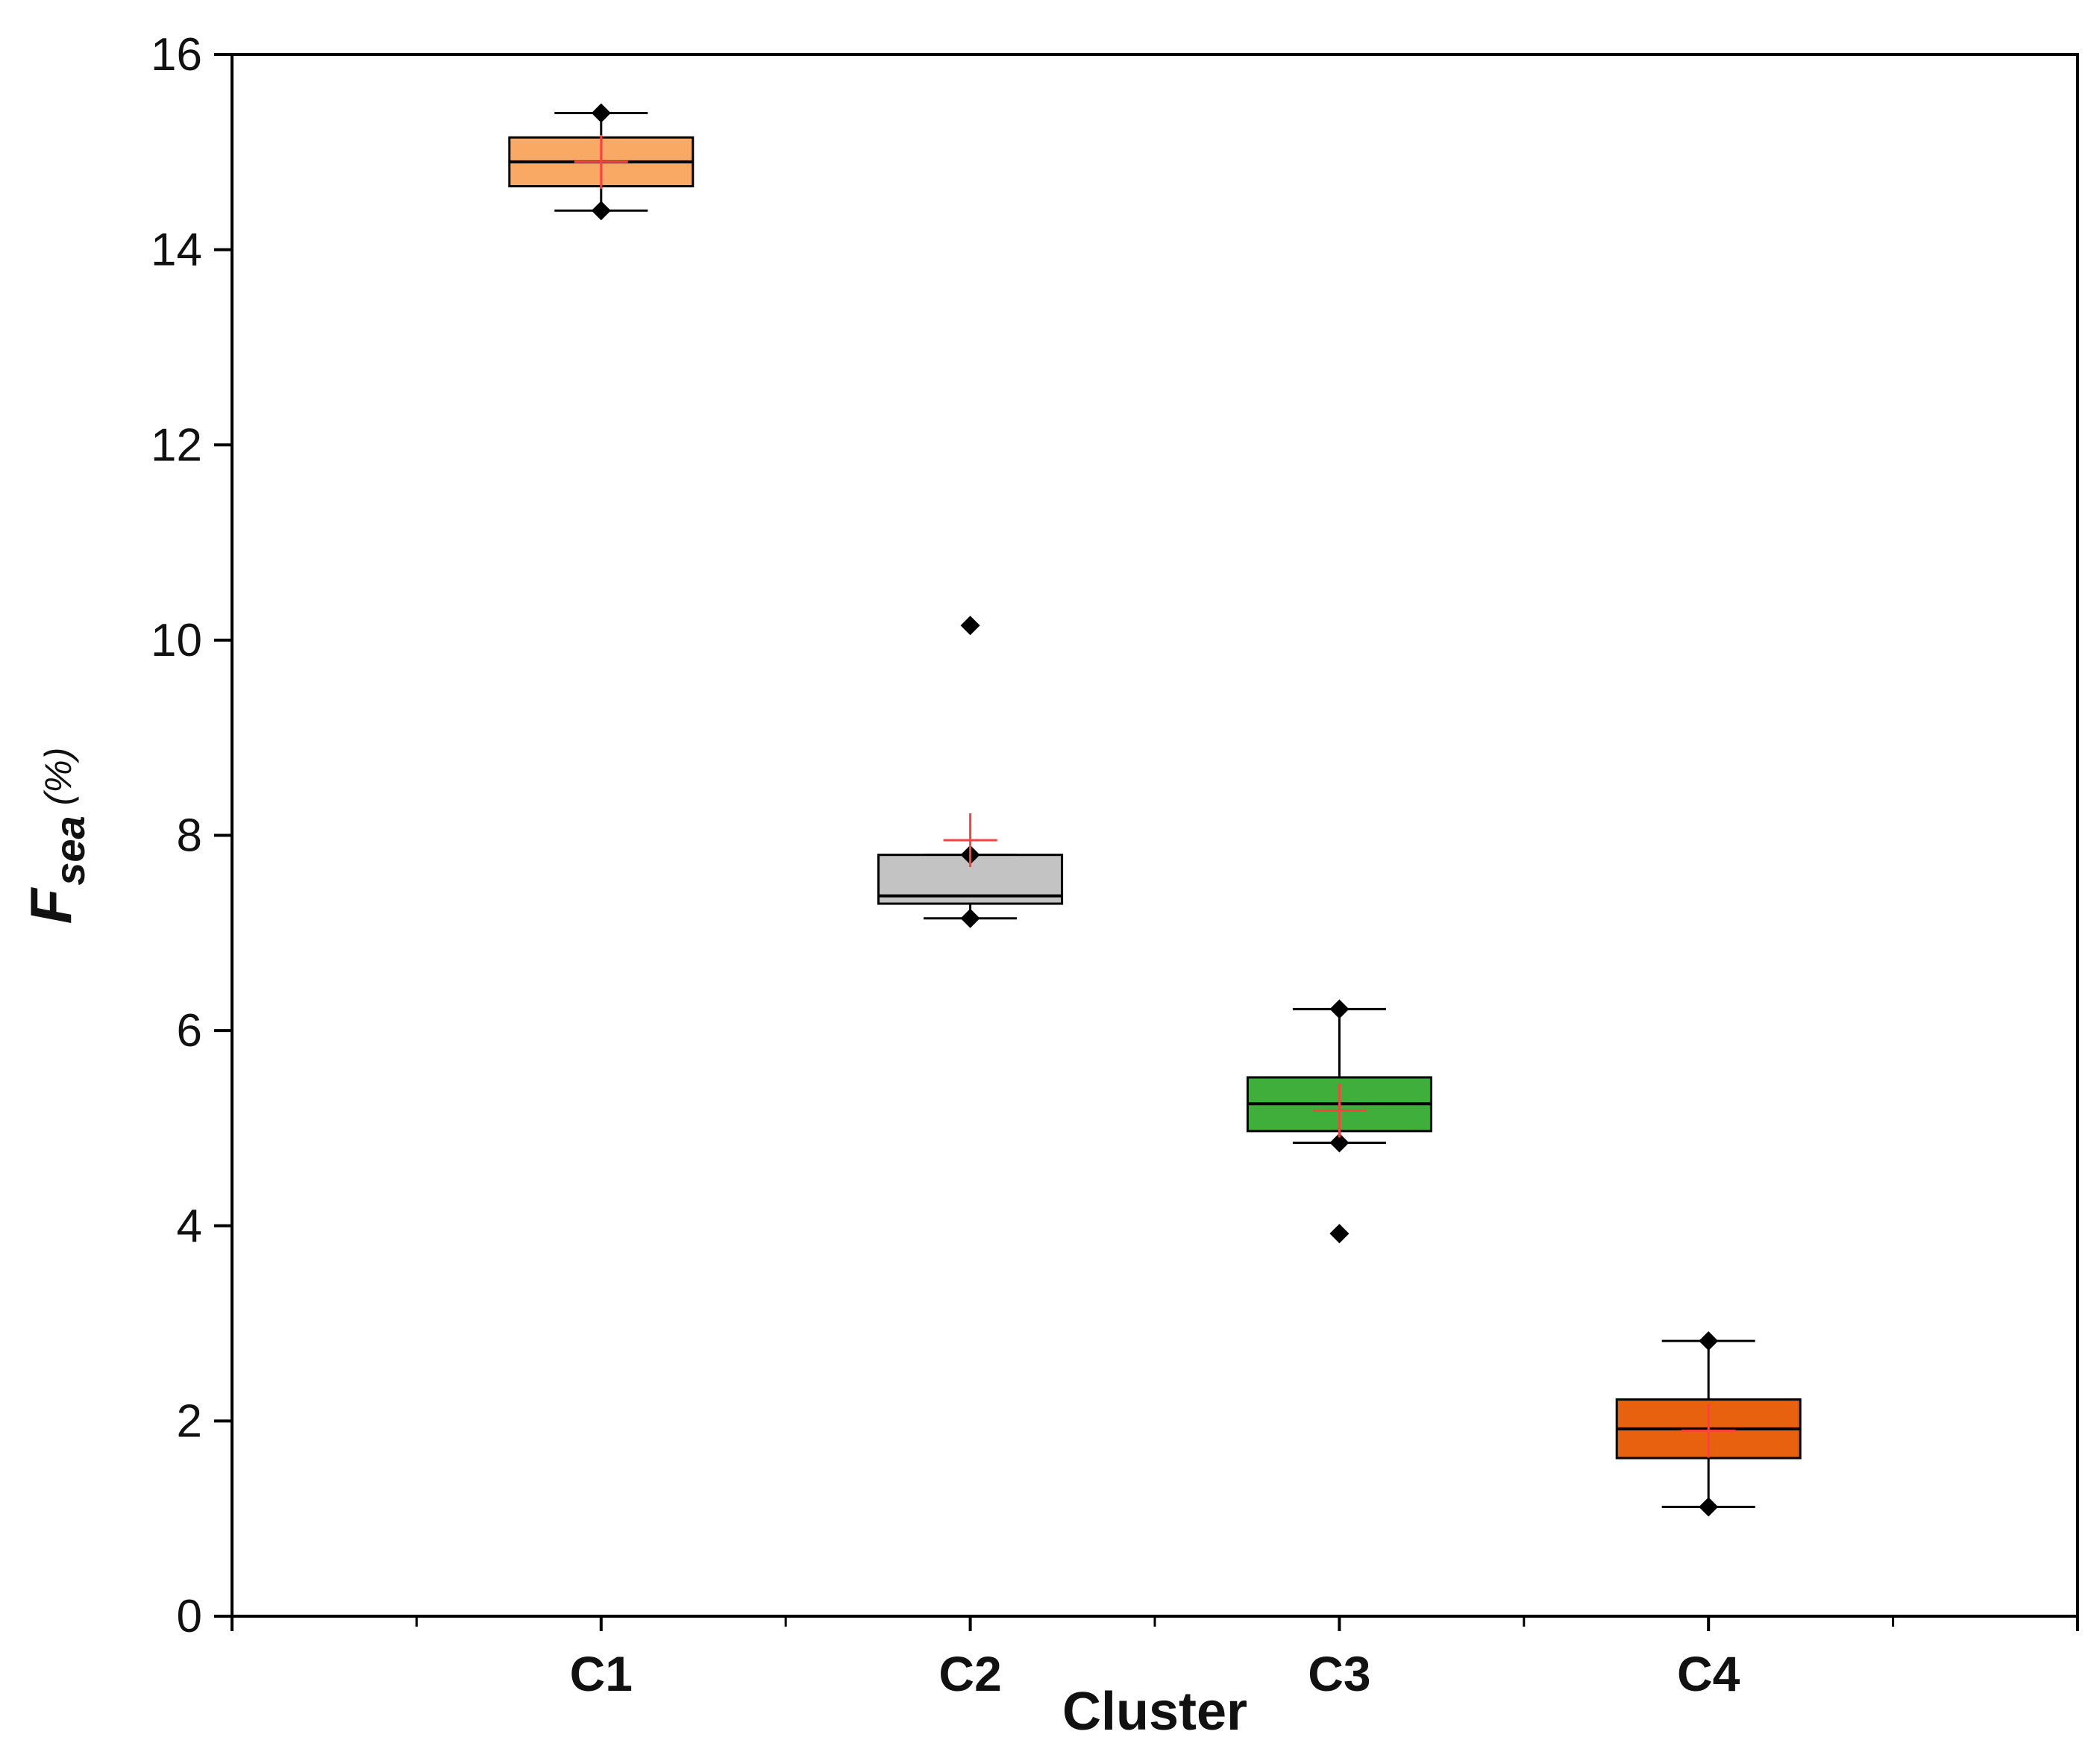  Describe the element at coordinates (969, 1673) in the screenshot. I see `x-tick-label: C2` at that location.